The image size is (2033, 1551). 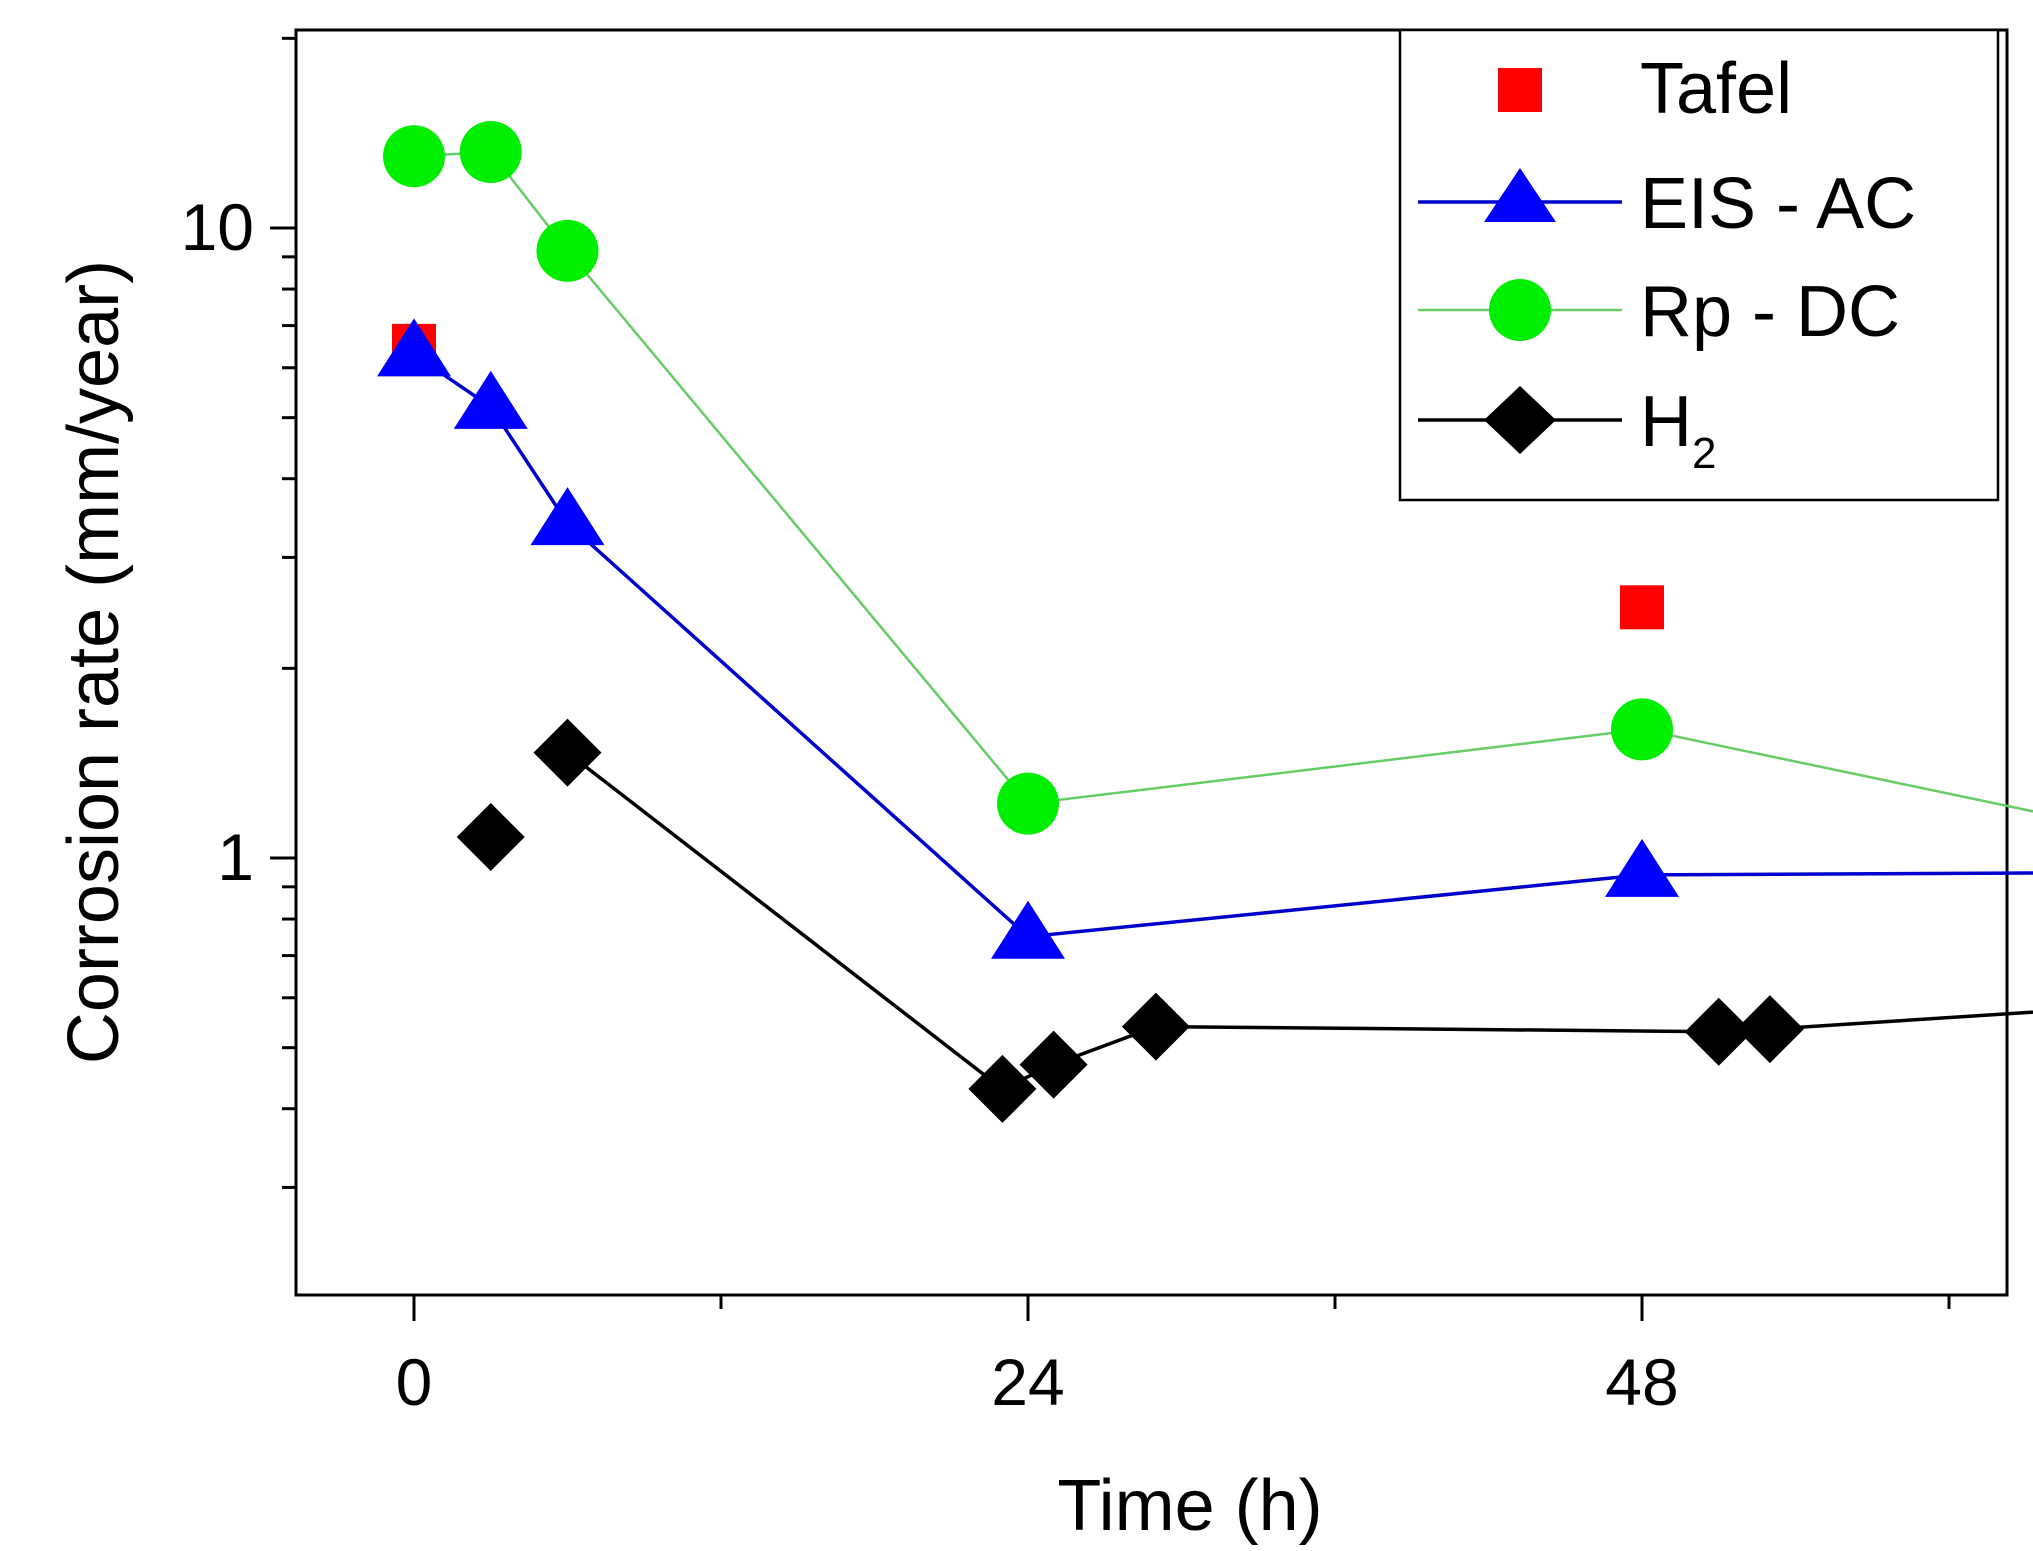 What do you see at coordinates (1189, 1506) in the screenshot?
I see `x-axis-title: Time (h)` at bounding box center [1189, 1506].